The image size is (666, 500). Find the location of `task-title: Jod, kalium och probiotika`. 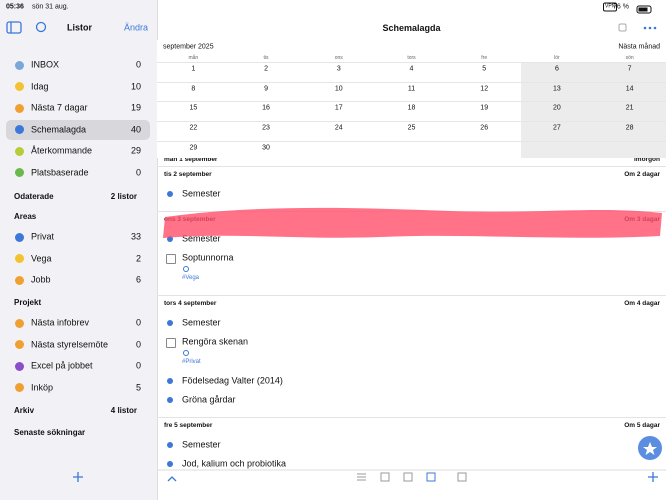

task-title: Jod, kalium och probiotika is located at coordinates (234, 463).